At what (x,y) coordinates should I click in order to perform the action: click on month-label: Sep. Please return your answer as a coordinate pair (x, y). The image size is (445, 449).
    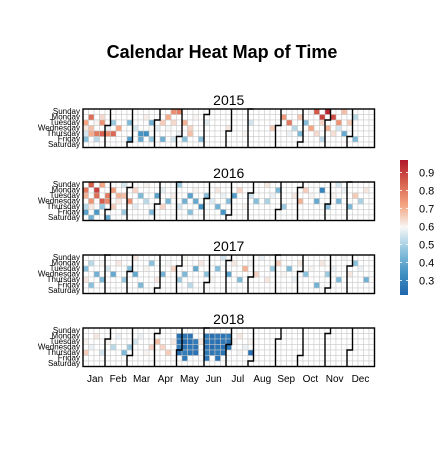
    Looking at the image, I should click on (286, 379).